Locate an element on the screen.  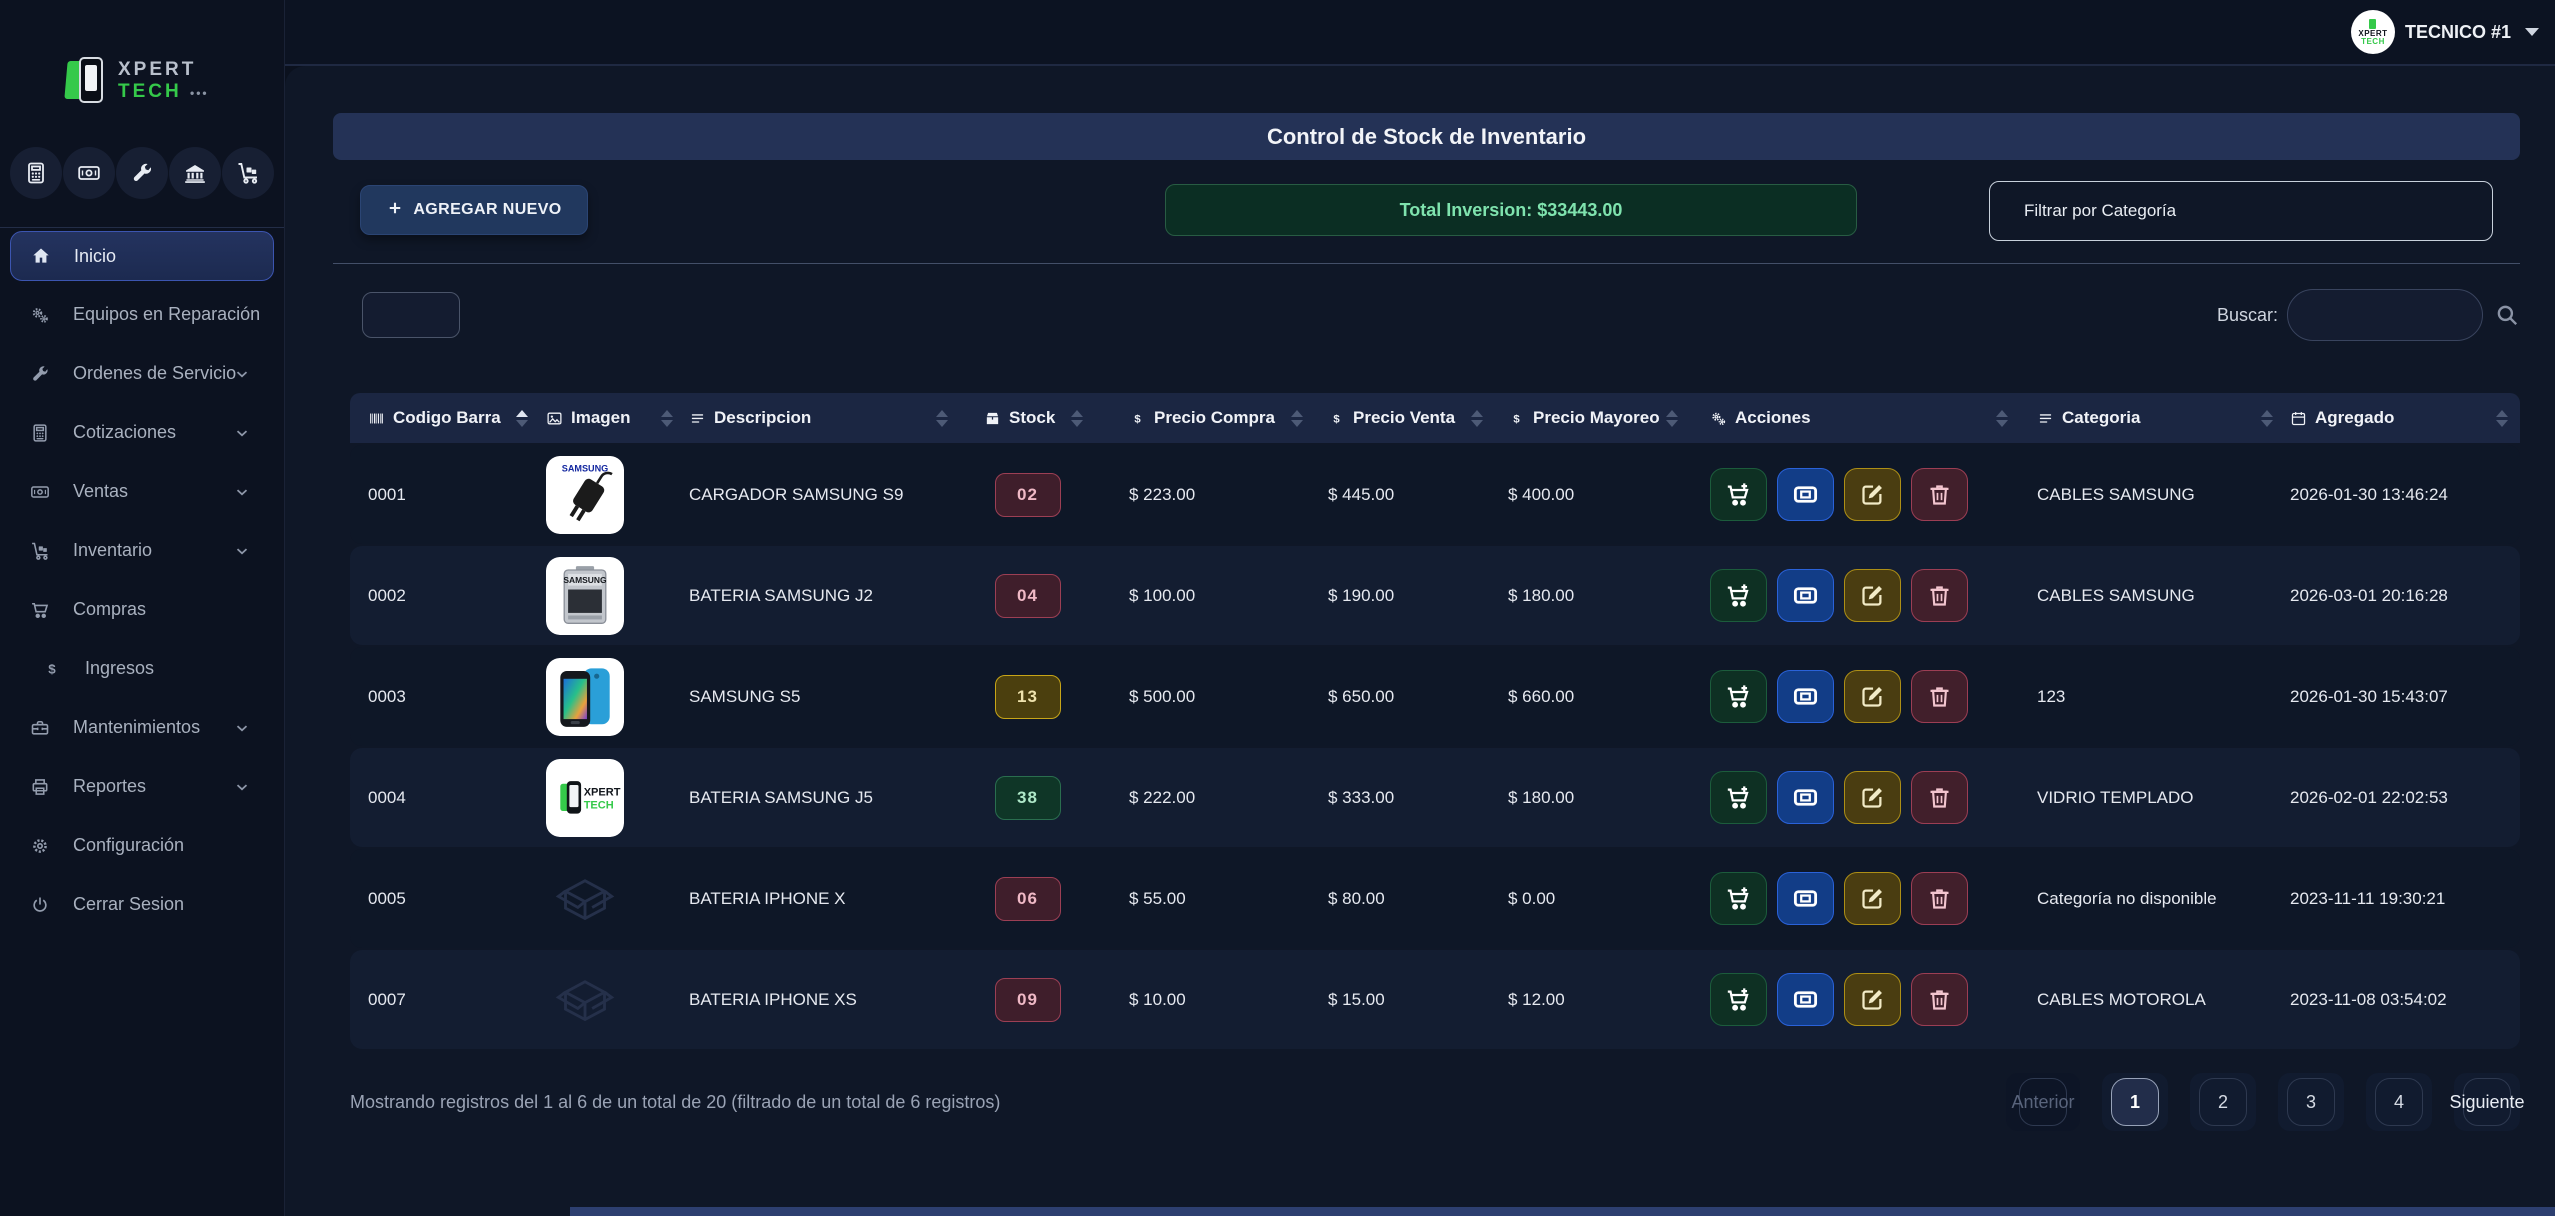
cell-precio-compra: $ 500.00 is located at coordinates (1162, 696).